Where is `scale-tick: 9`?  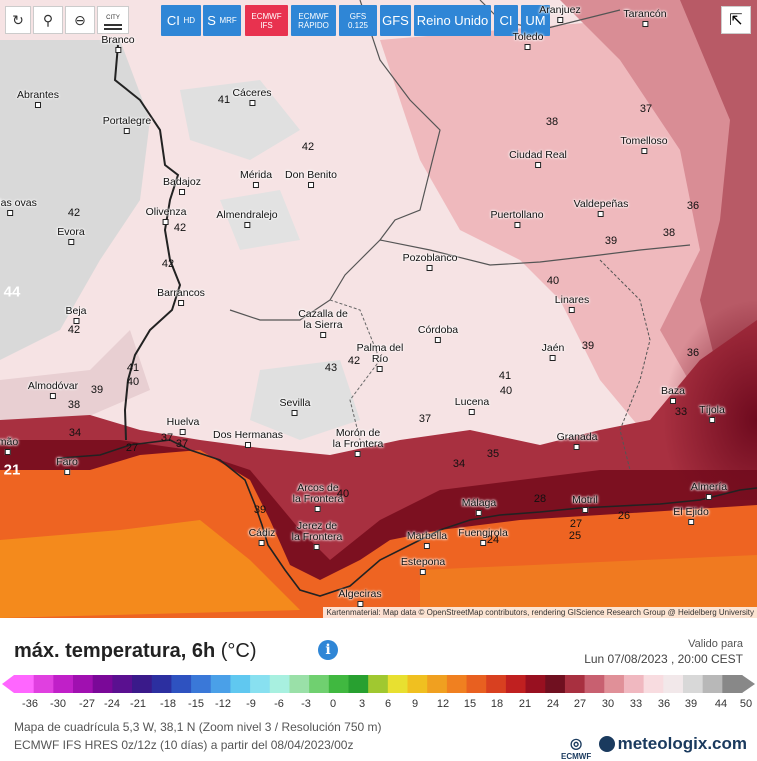
scale-tick: 9 is located at coordinates (415, 704).